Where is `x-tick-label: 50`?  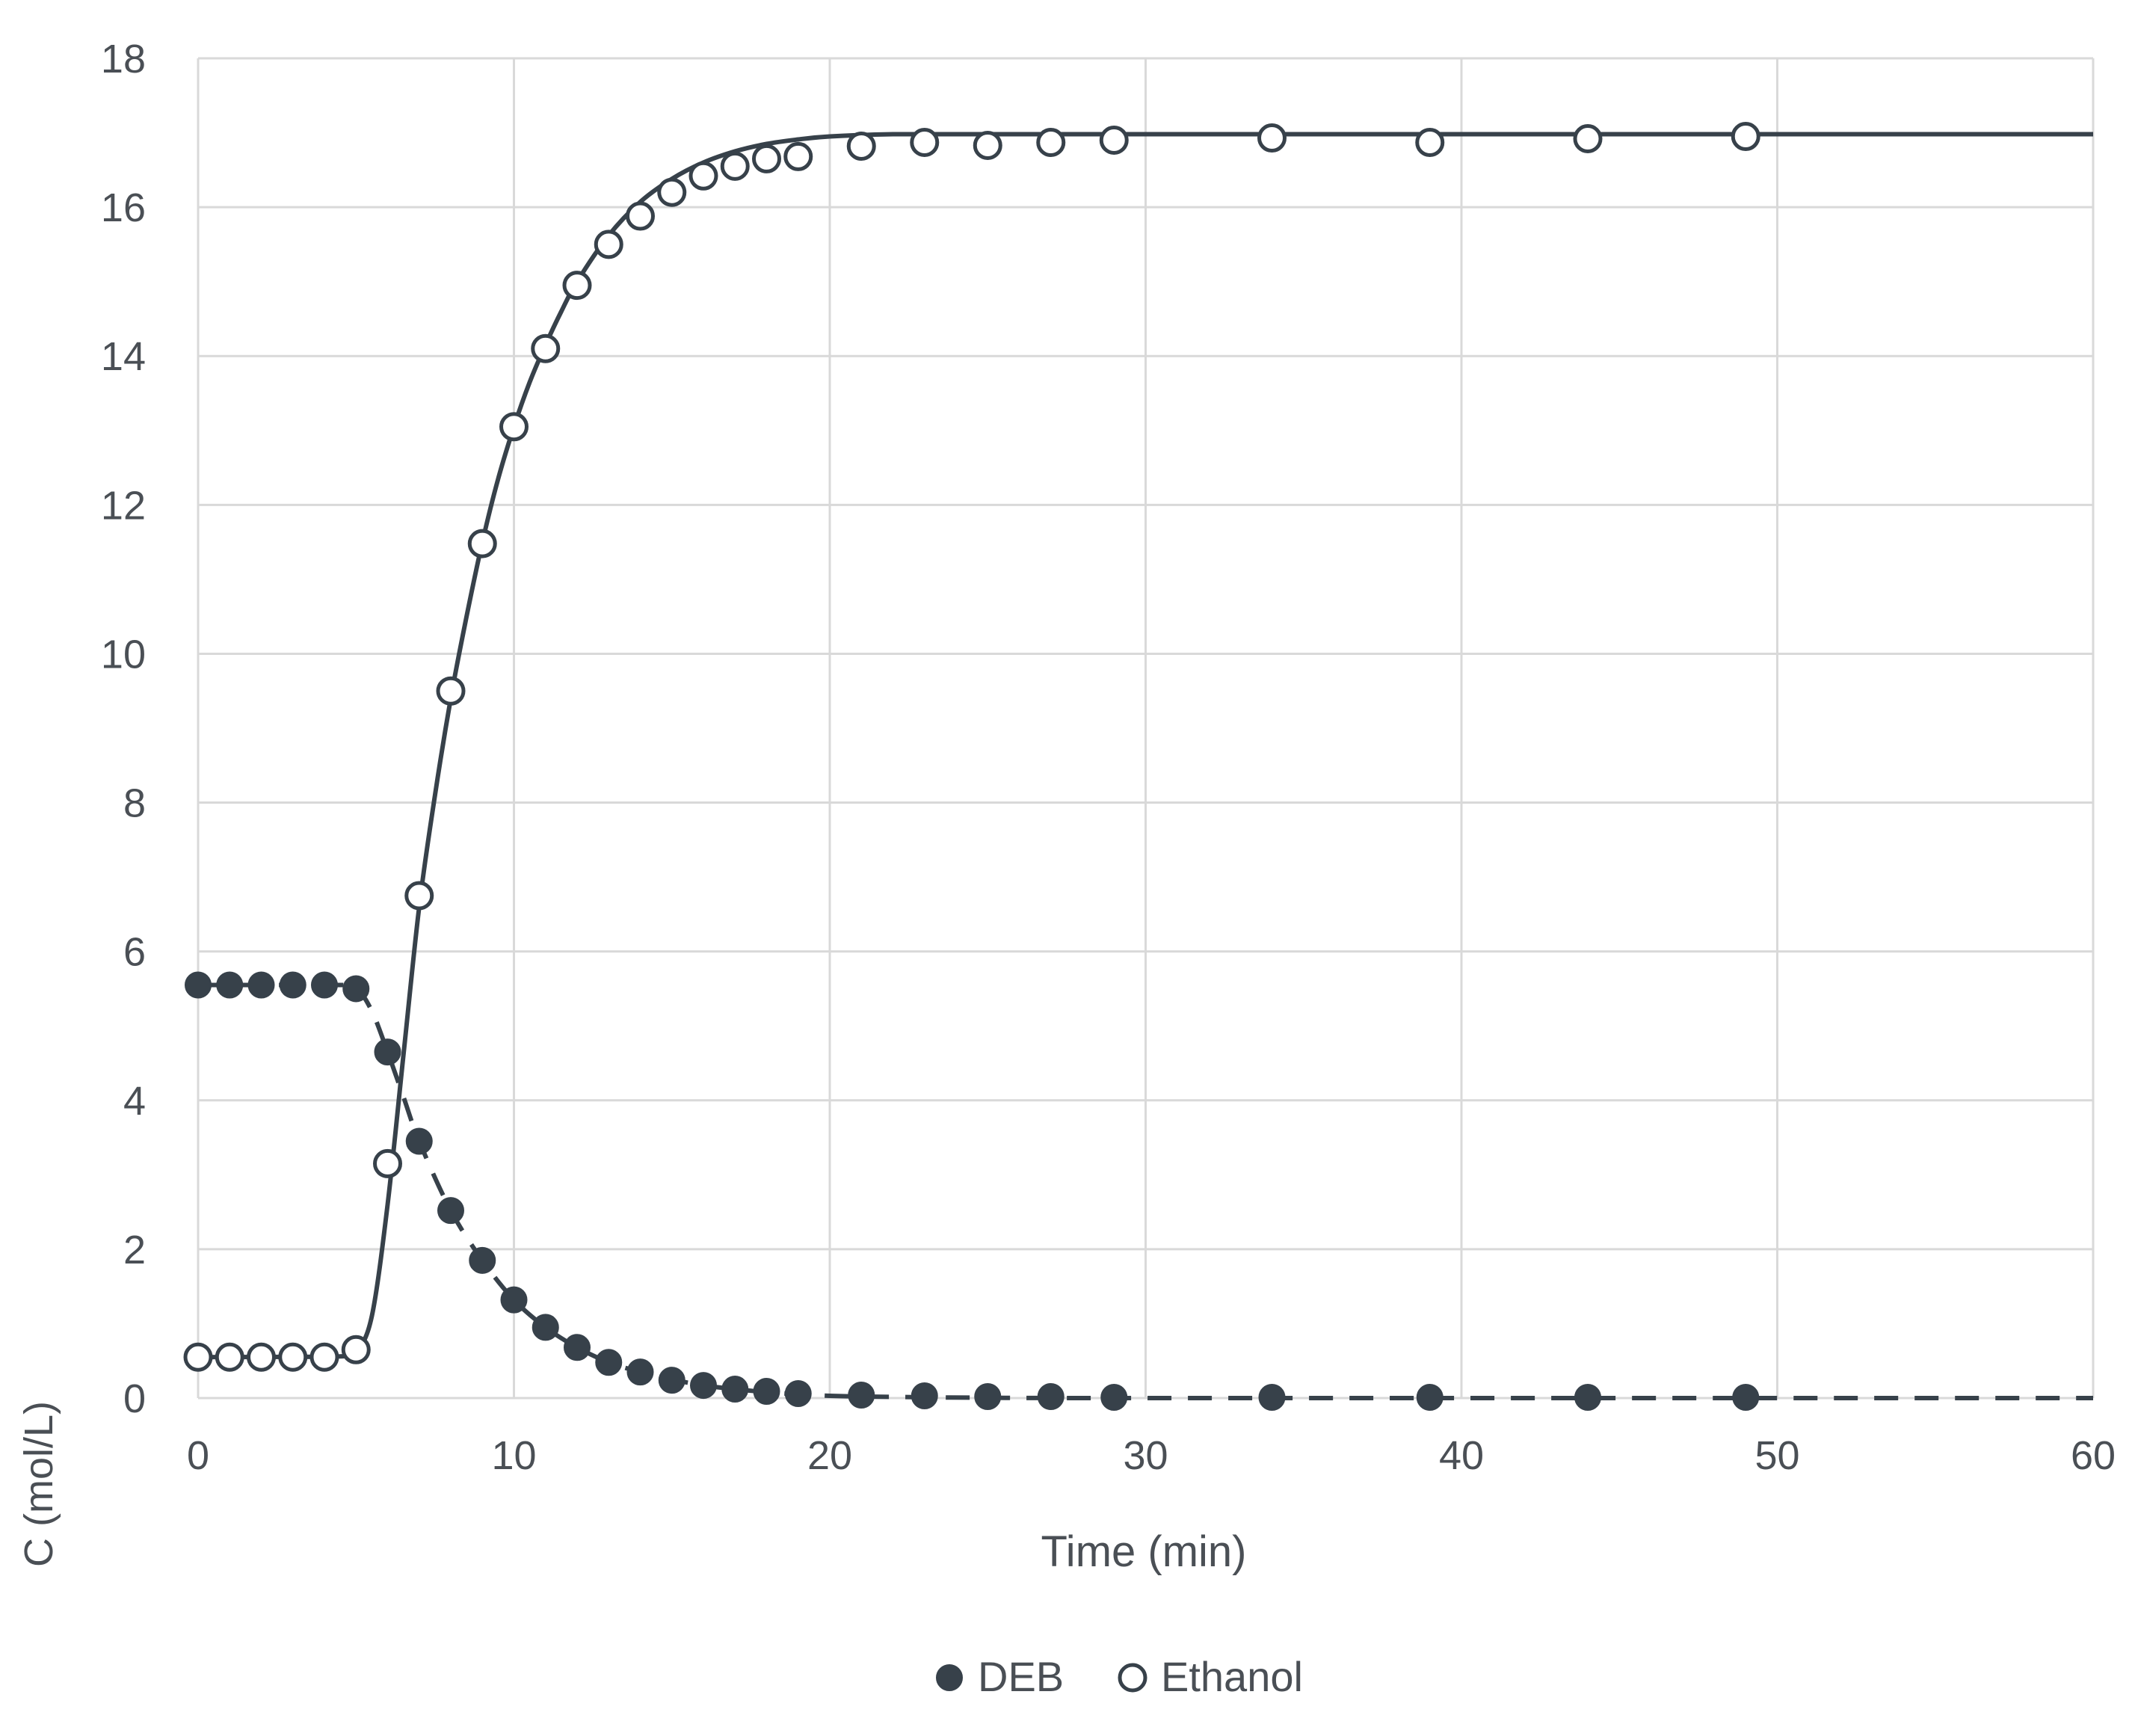 x-tick-label: 50 is located at coordinates (1776, 1455).